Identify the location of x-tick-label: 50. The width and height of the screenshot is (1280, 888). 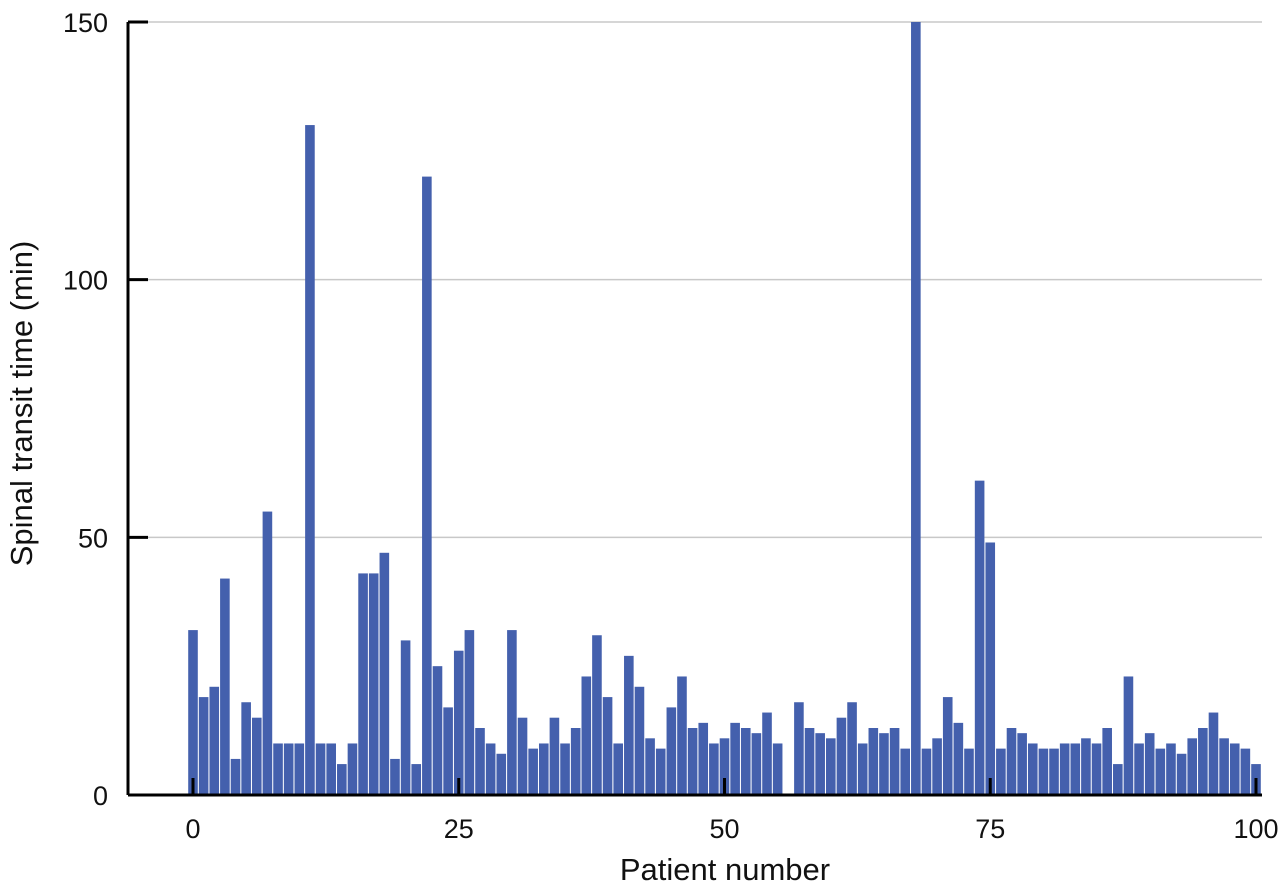
(724, 829).